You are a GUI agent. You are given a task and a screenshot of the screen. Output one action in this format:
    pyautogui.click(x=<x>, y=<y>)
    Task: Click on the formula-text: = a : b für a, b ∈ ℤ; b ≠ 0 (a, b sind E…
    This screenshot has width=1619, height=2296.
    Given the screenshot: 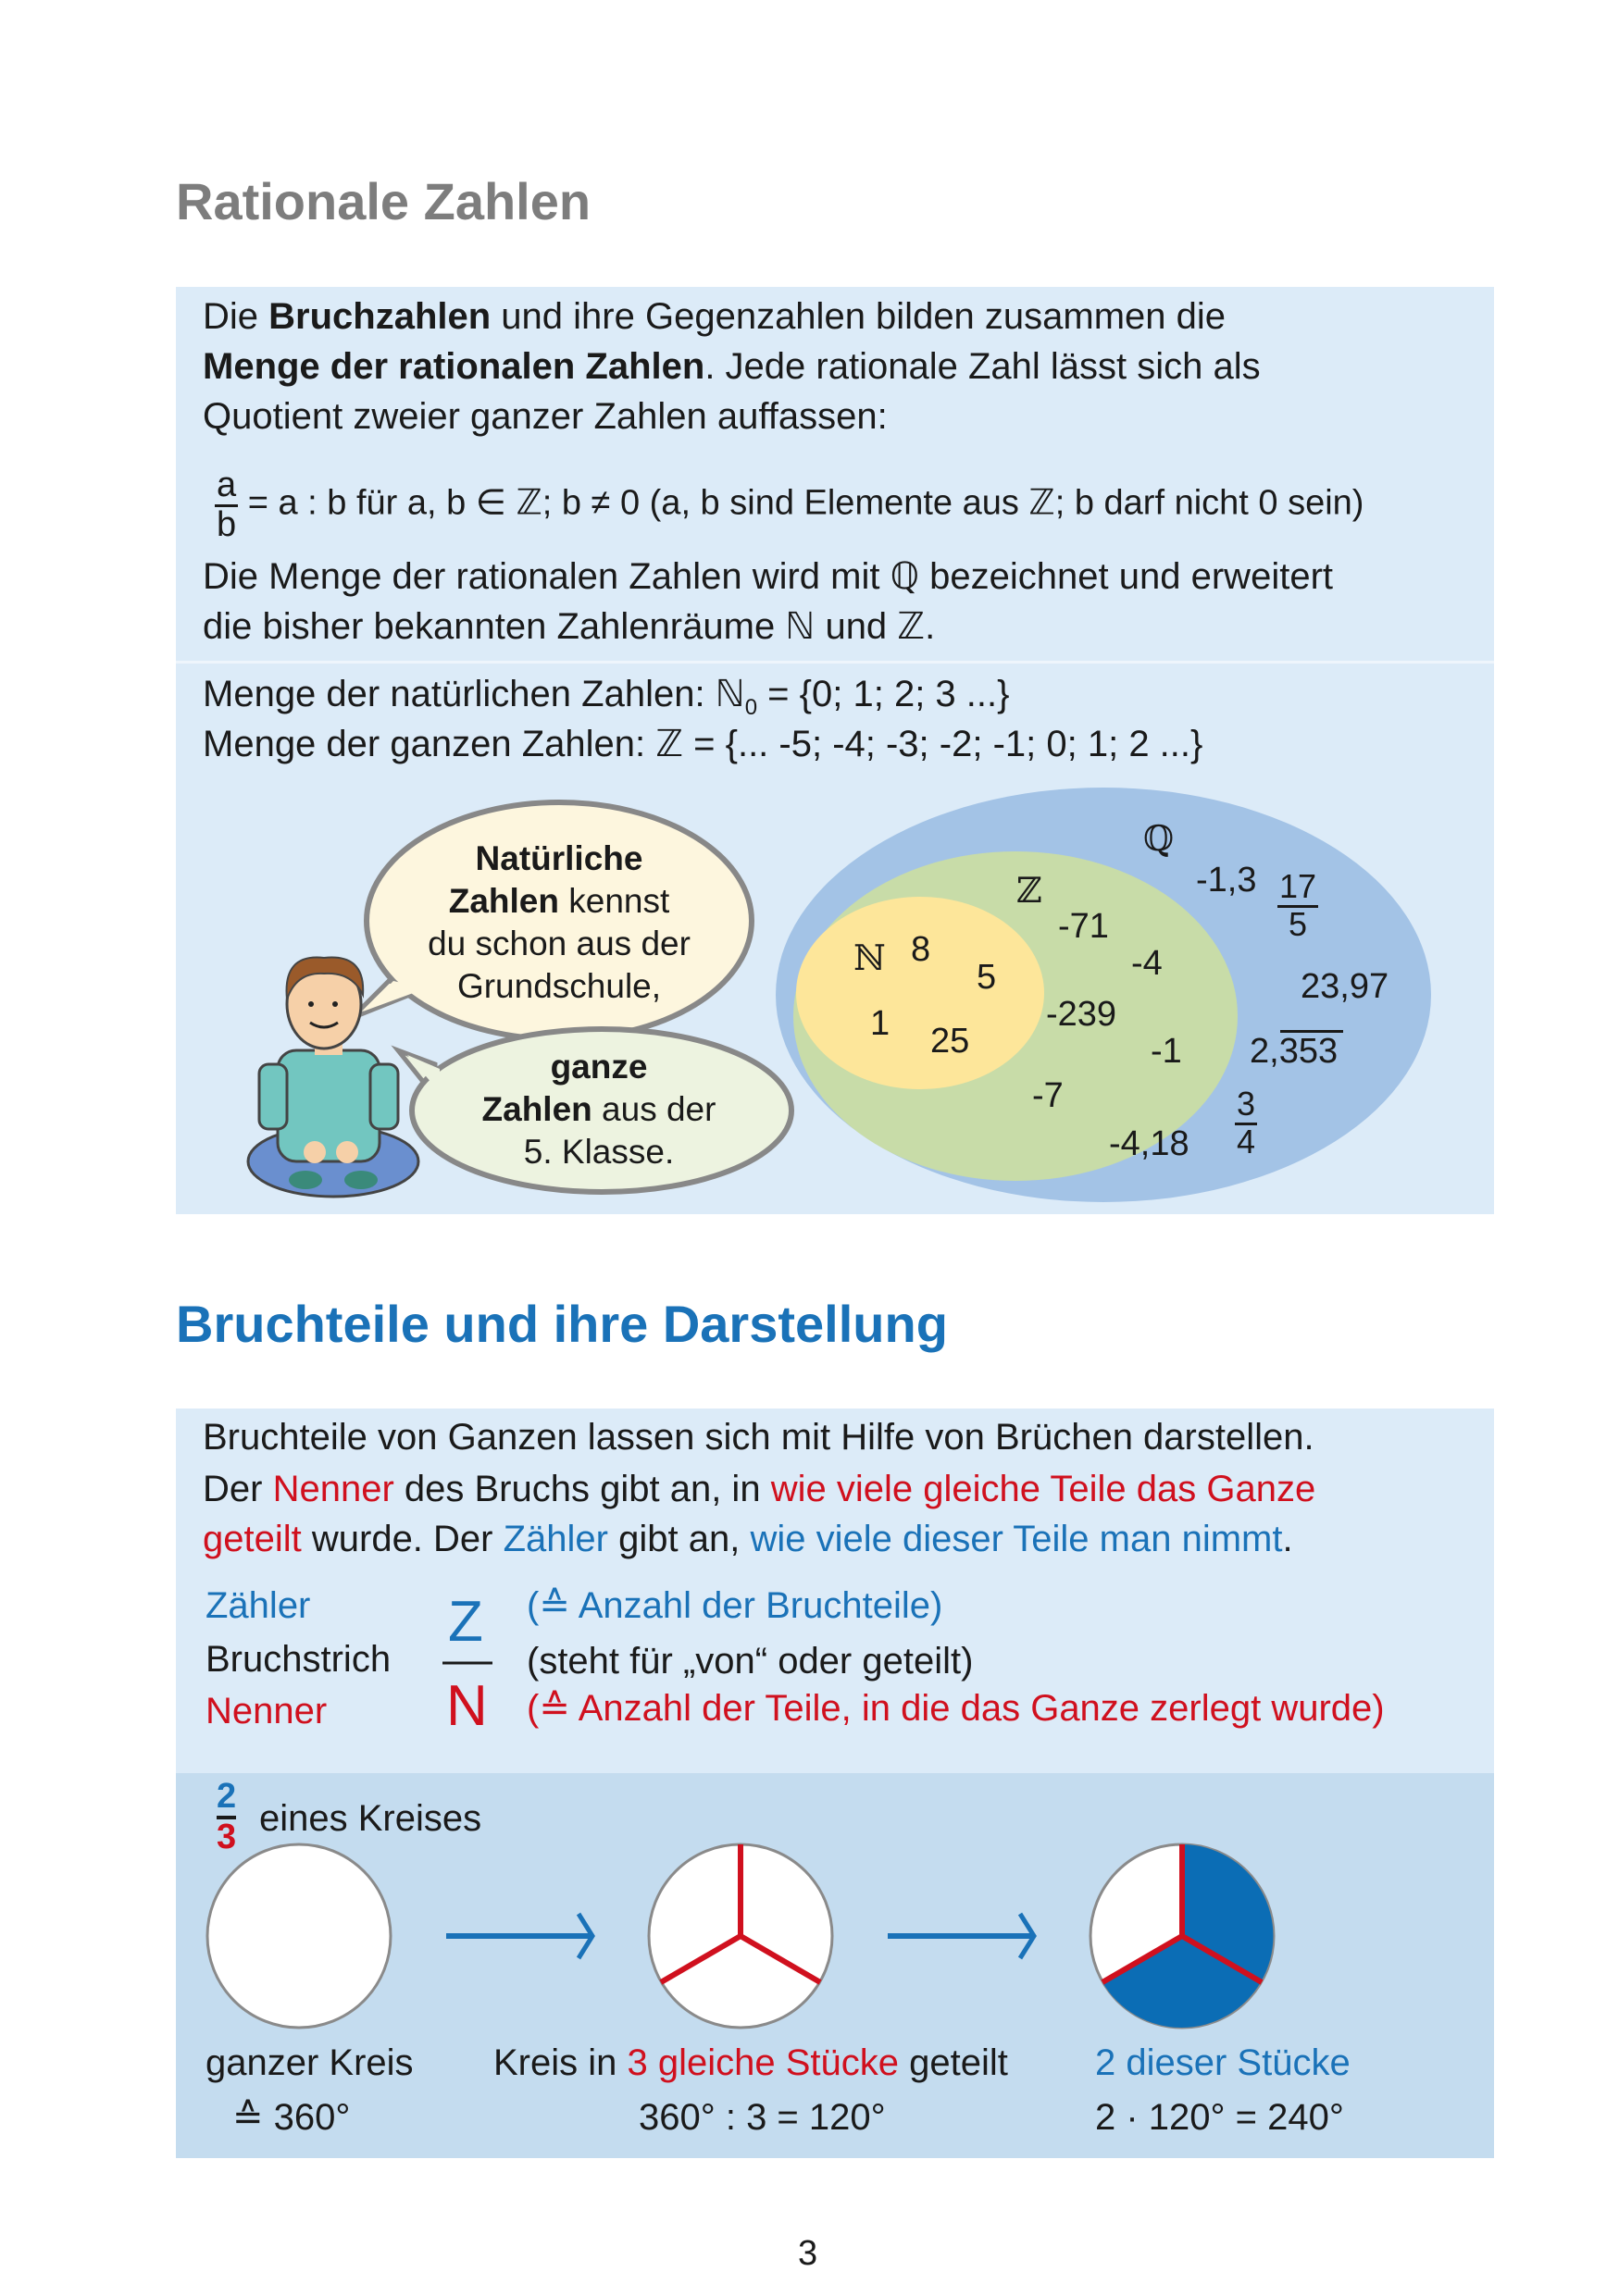 What is the action you would take?
    pyautogui.click(x=801, y=503)
    